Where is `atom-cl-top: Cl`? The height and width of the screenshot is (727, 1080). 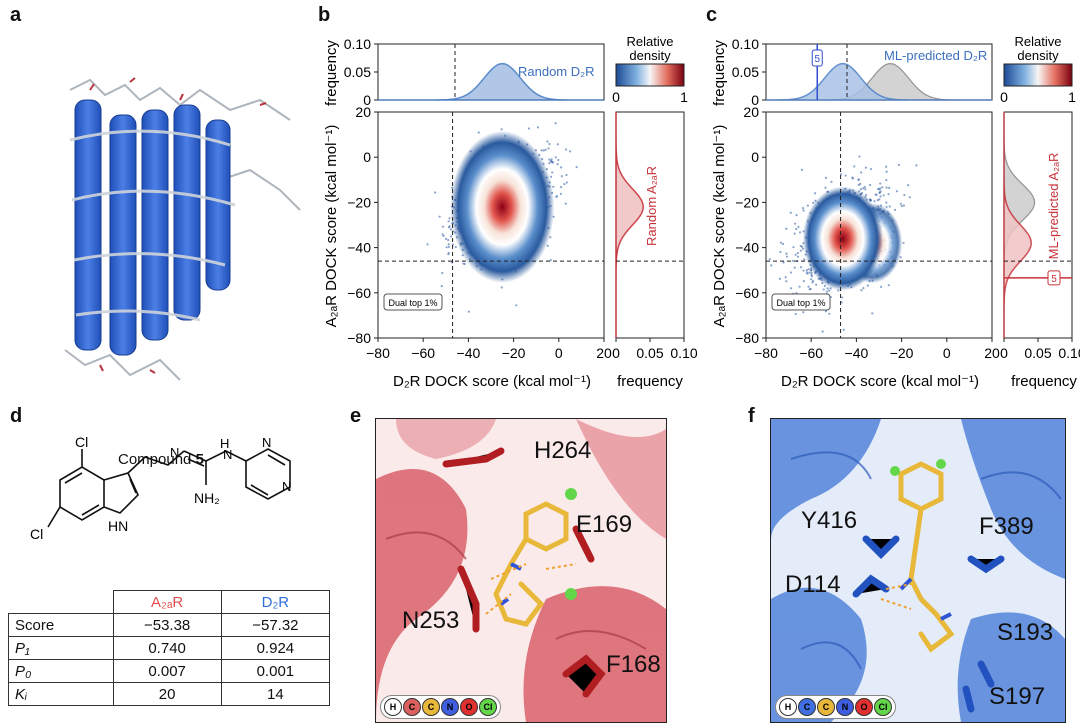
atom-cl-top: Cl is located at coordinates (81, 442).